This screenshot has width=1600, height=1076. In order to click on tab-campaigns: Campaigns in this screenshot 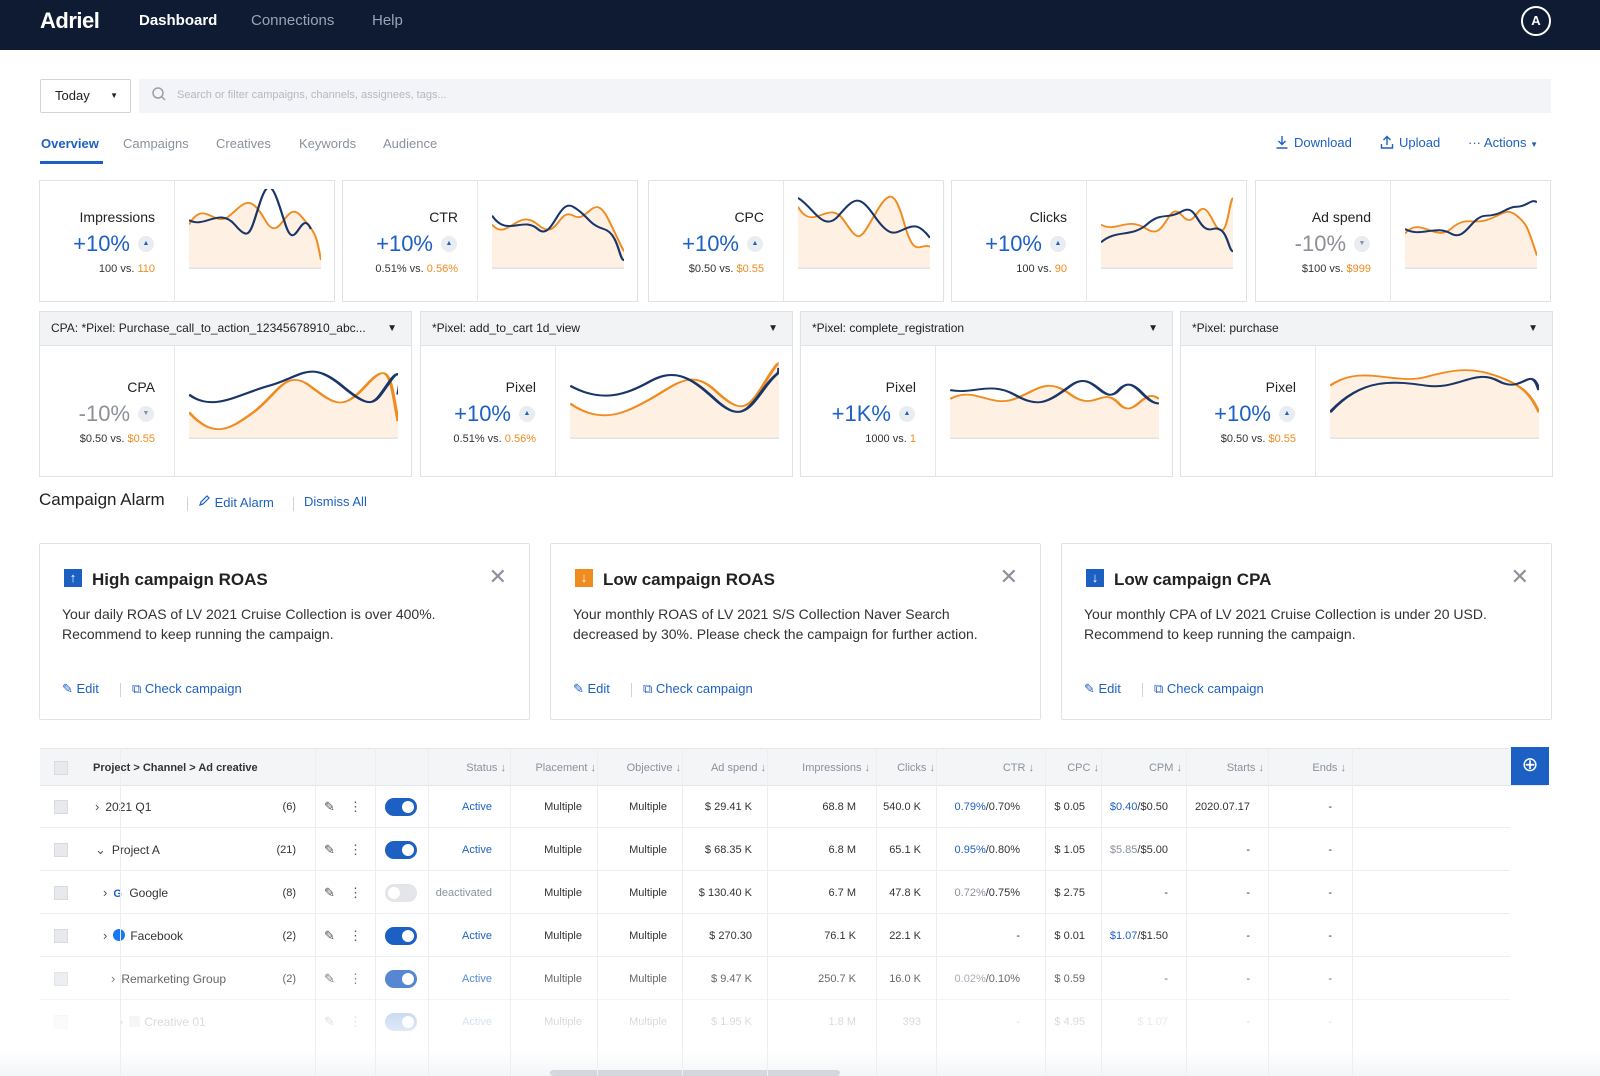, I will do `click(156, 143)`.